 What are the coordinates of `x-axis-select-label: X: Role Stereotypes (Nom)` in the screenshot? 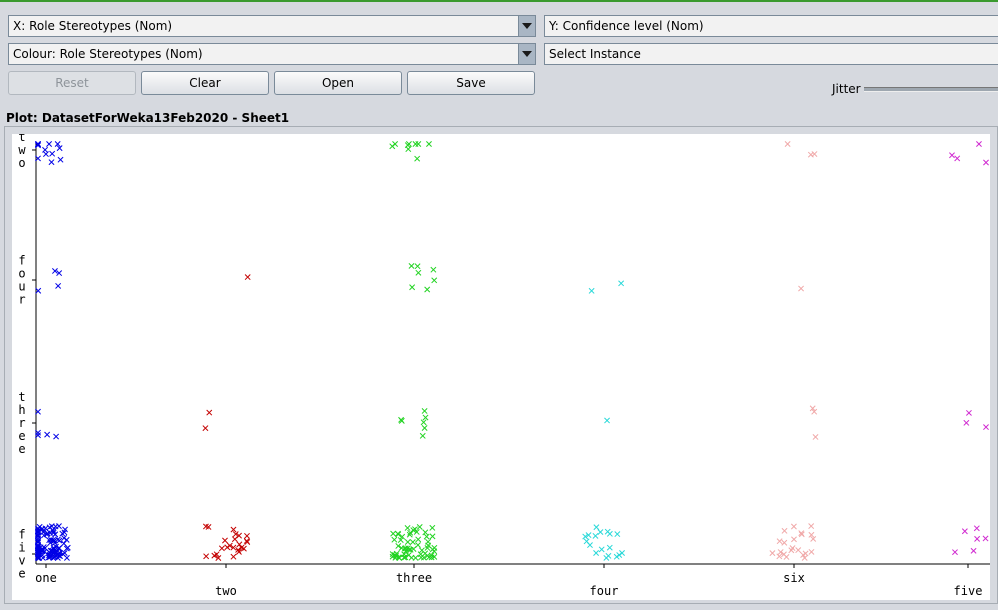 It's located at (93, 26).